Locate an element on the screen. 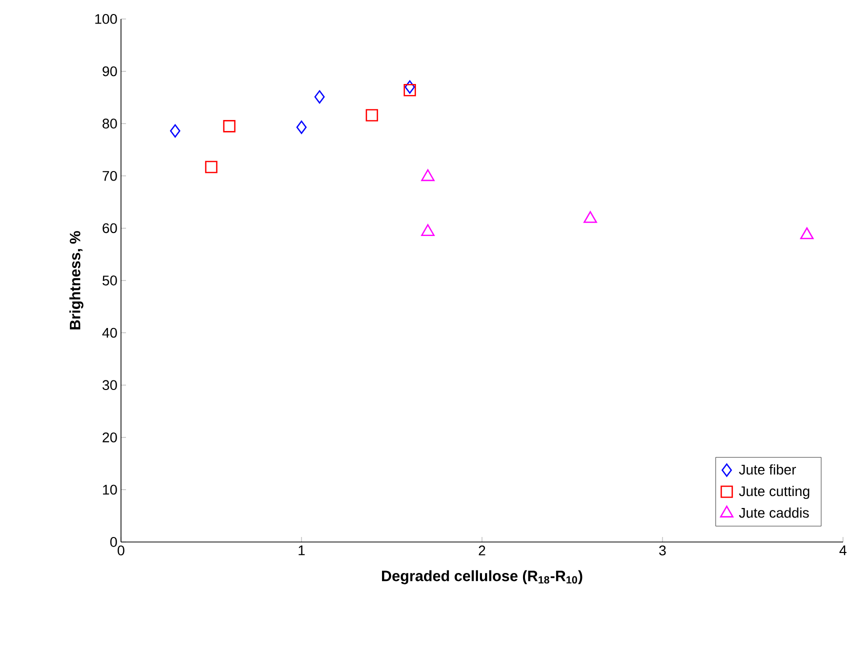  y-tick-label: 20 is located at coordinates (109, 437).